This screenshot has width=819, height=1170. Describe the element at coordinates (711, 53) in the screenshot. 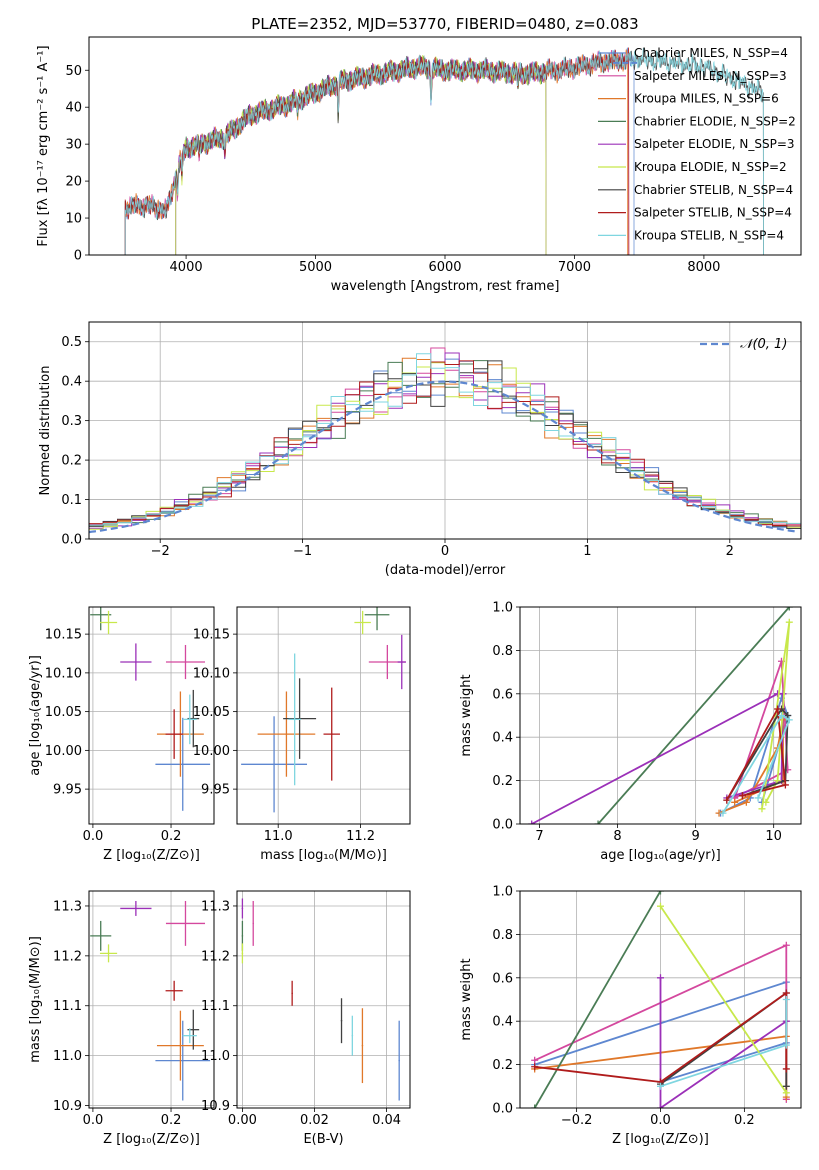

I see `legend-entry: Chabrier MILES, N_SSP=4` at that location.